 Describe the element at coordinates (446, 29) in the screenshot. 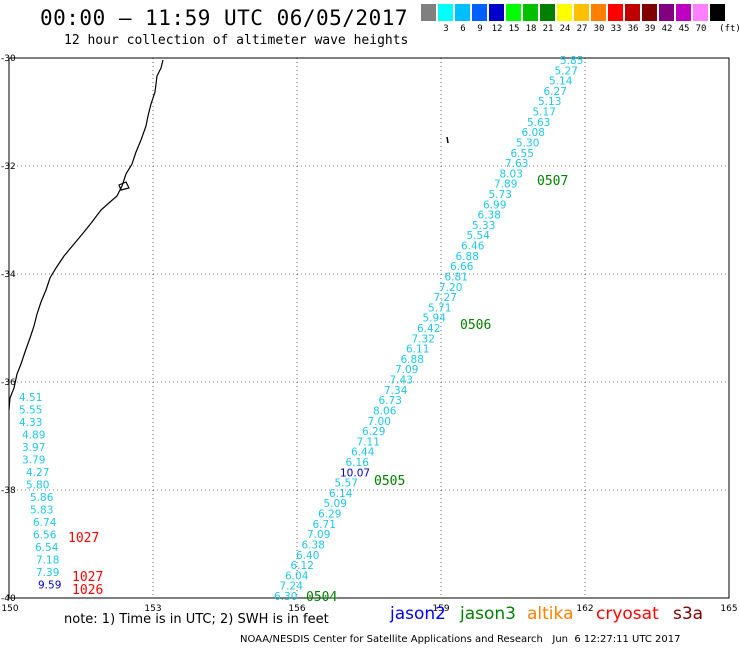

I see `legend-label: 3` at that location.